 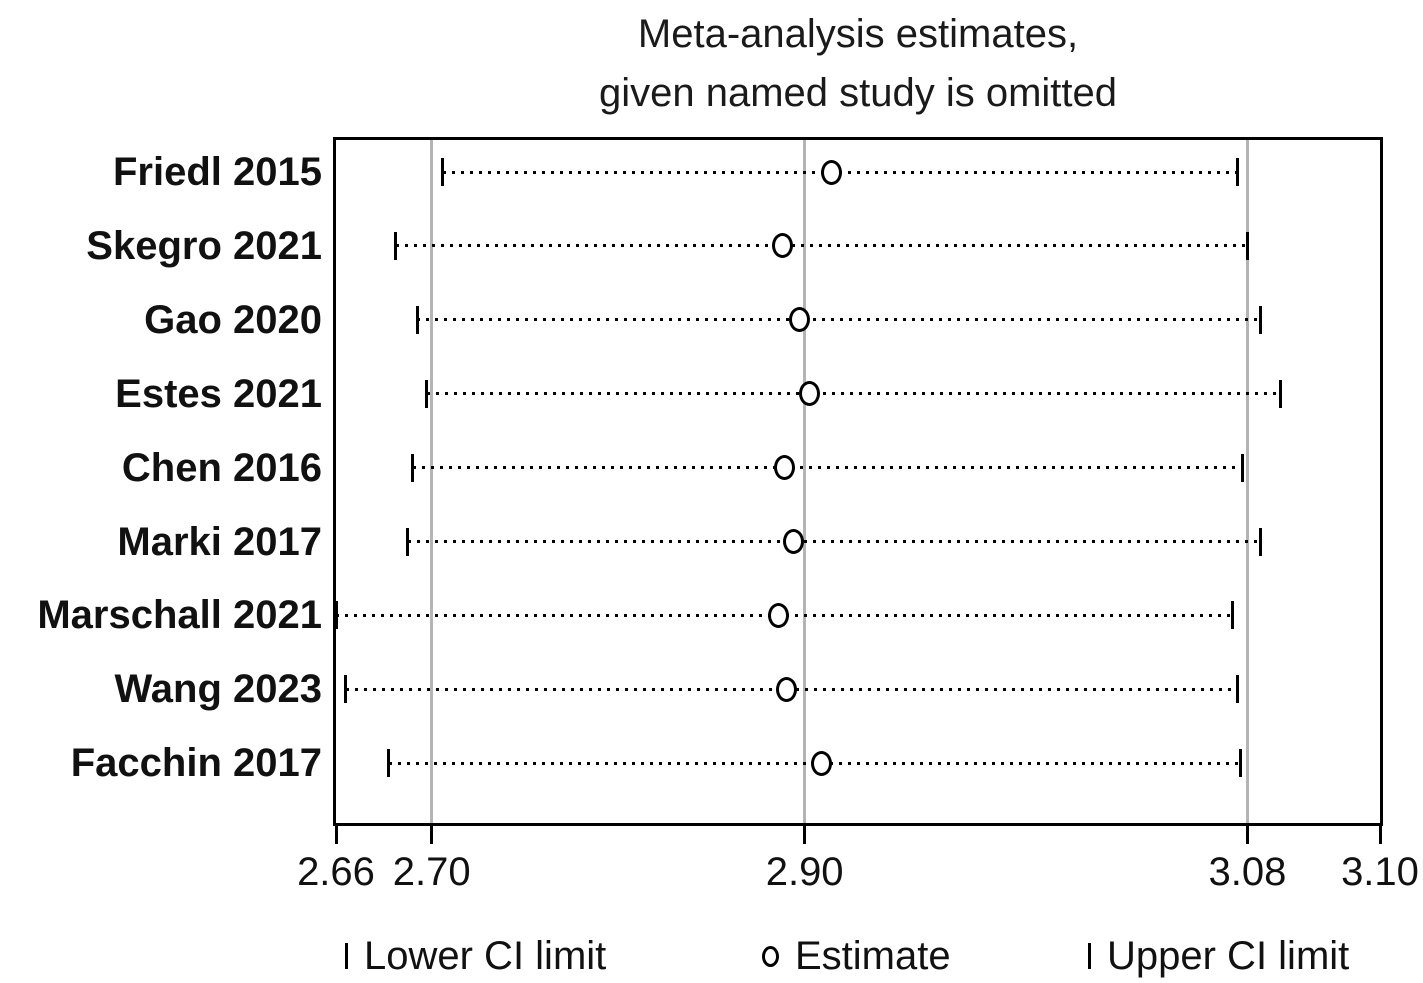 I want to click on legend-item: Upper CI limit, so click(x=1218, y=956).